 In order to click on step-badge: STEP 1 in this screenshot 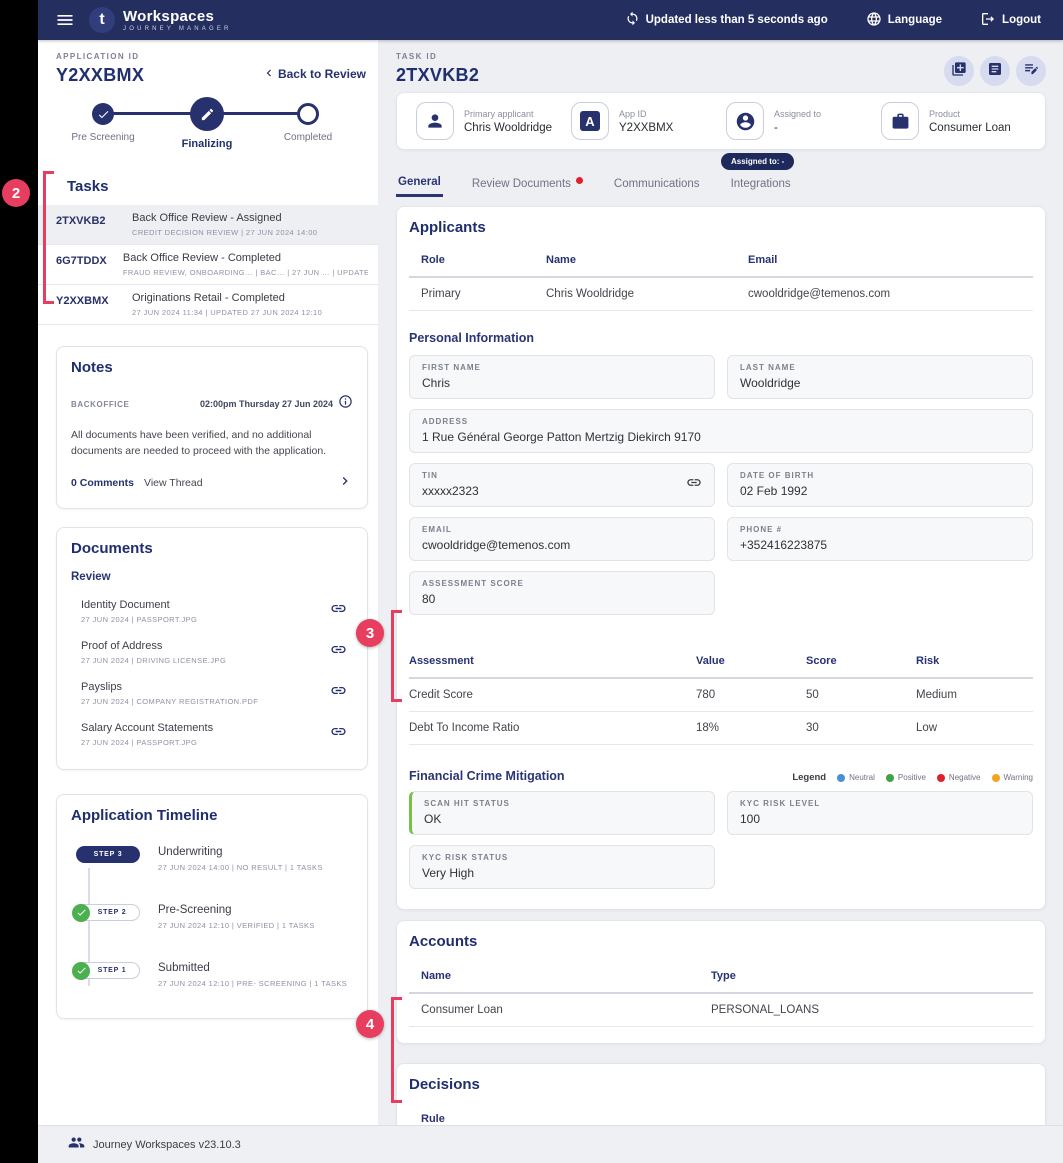, I will do `click(106, 970)`.